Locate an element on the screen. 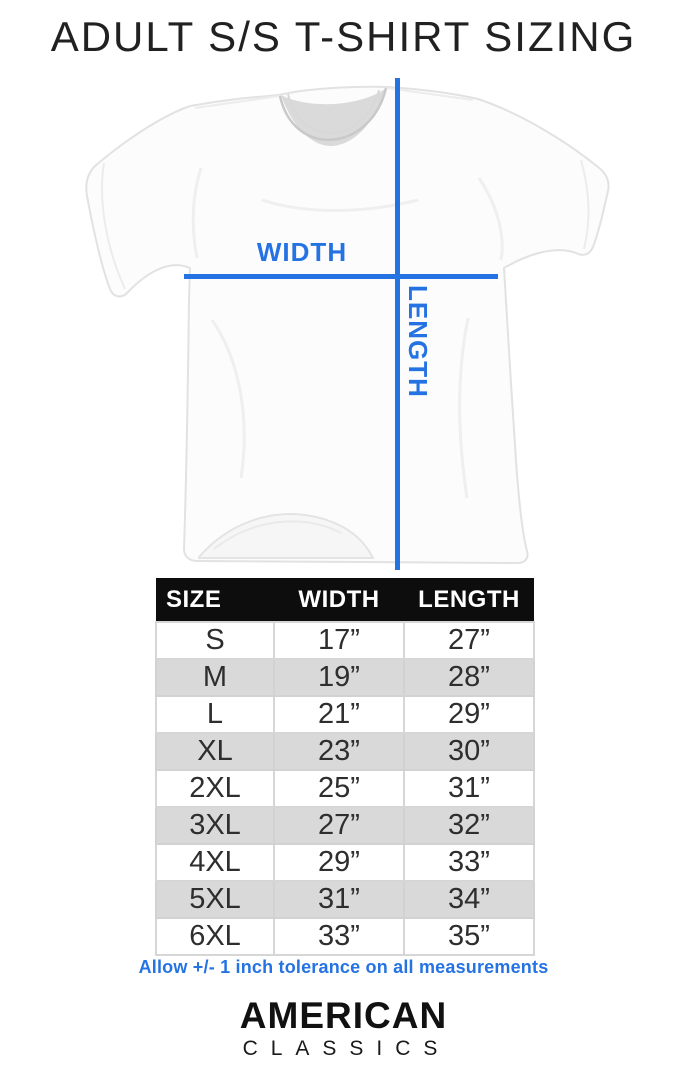  length-measure-line is located at coordinates (397, 324).